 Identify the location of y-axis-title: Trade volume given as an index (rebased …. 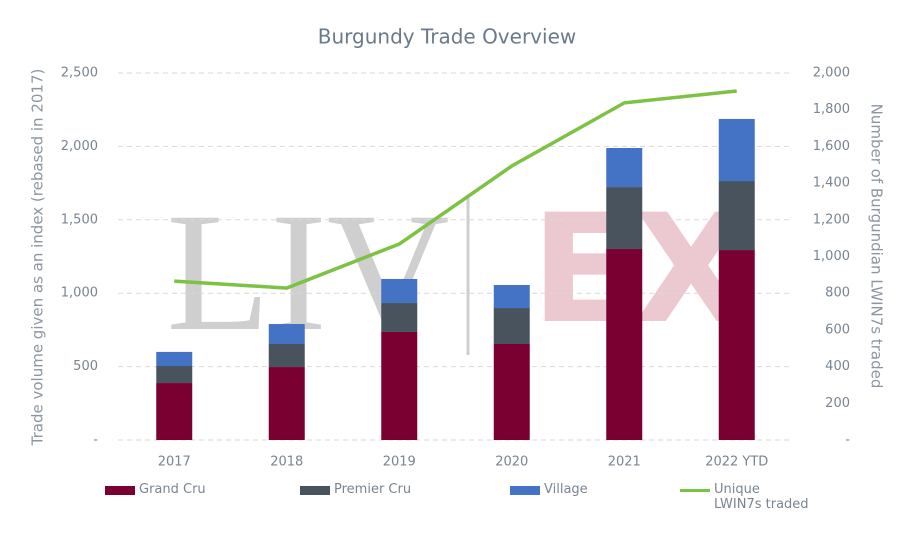
(38, 258).